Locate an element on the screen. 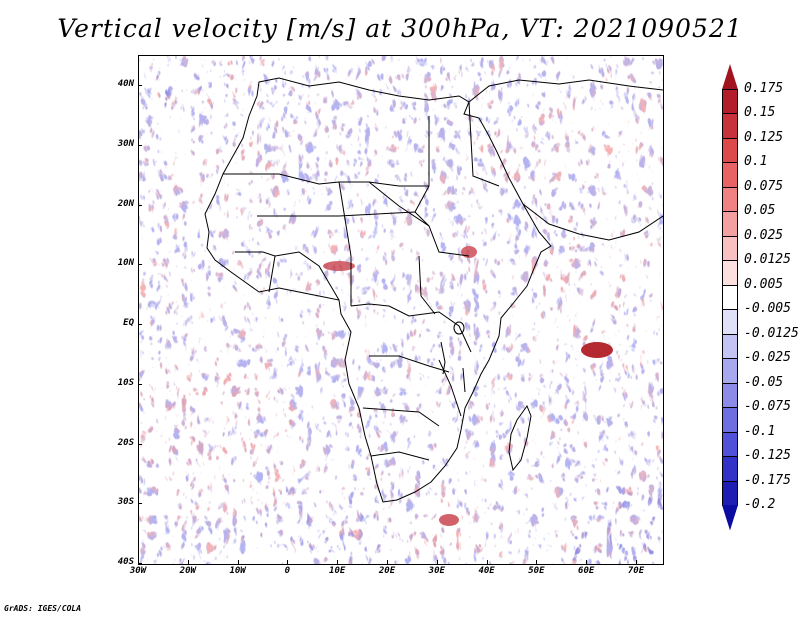 The height and width of the screenshot is (618, 800). colorbar-label: 0.175 is located at coordinates (764, 88).